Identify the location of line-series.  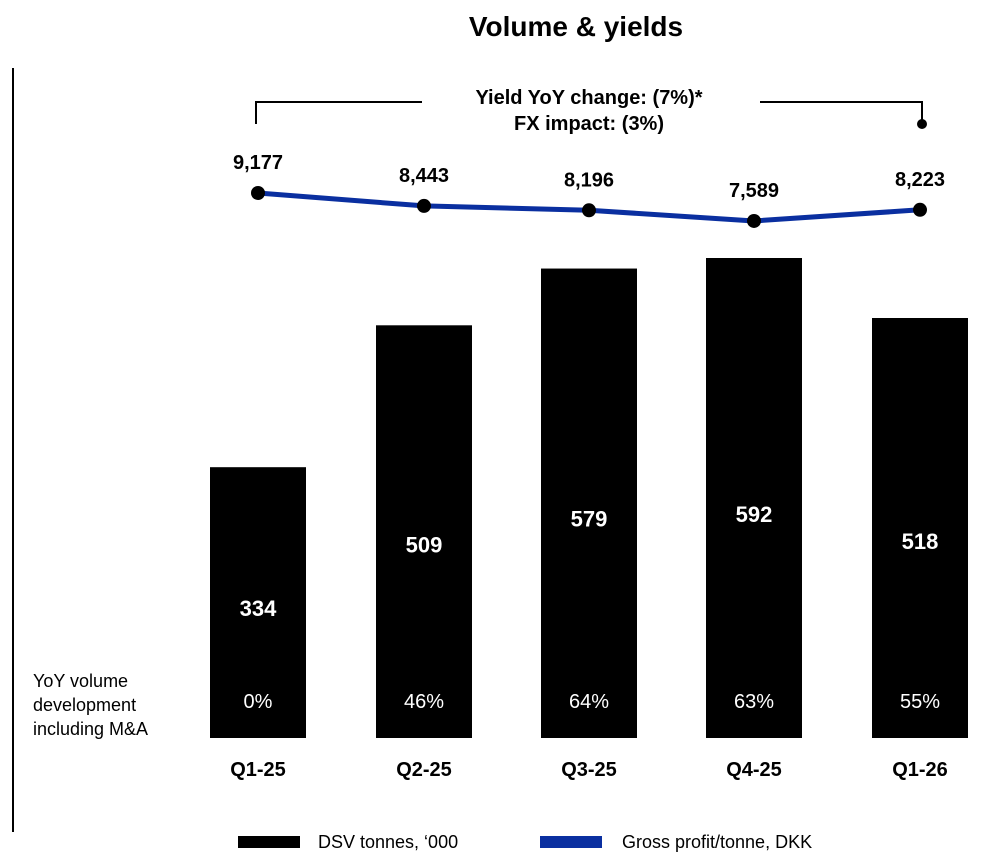
(589, 207).